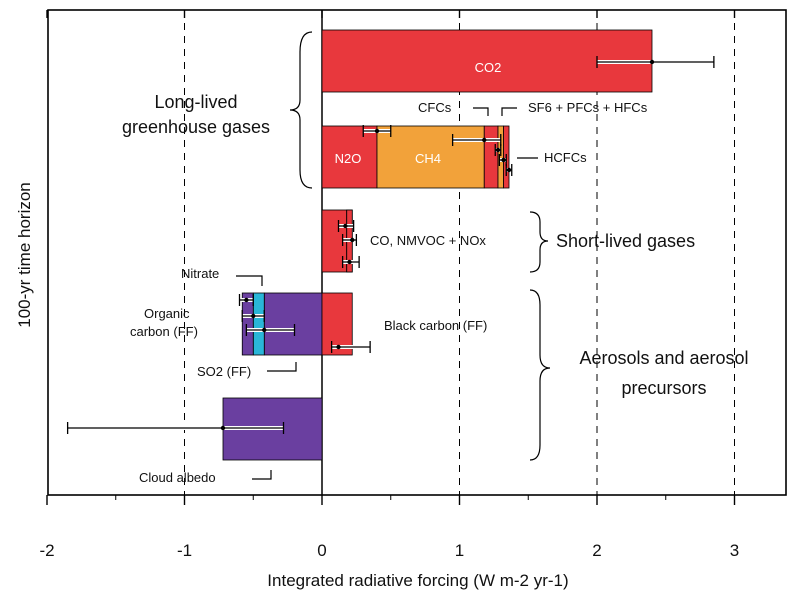 The height and width of the screenshot is (596, 794). I want to click on y-axis-label: 100-yr time horizon, so click(24, 255).